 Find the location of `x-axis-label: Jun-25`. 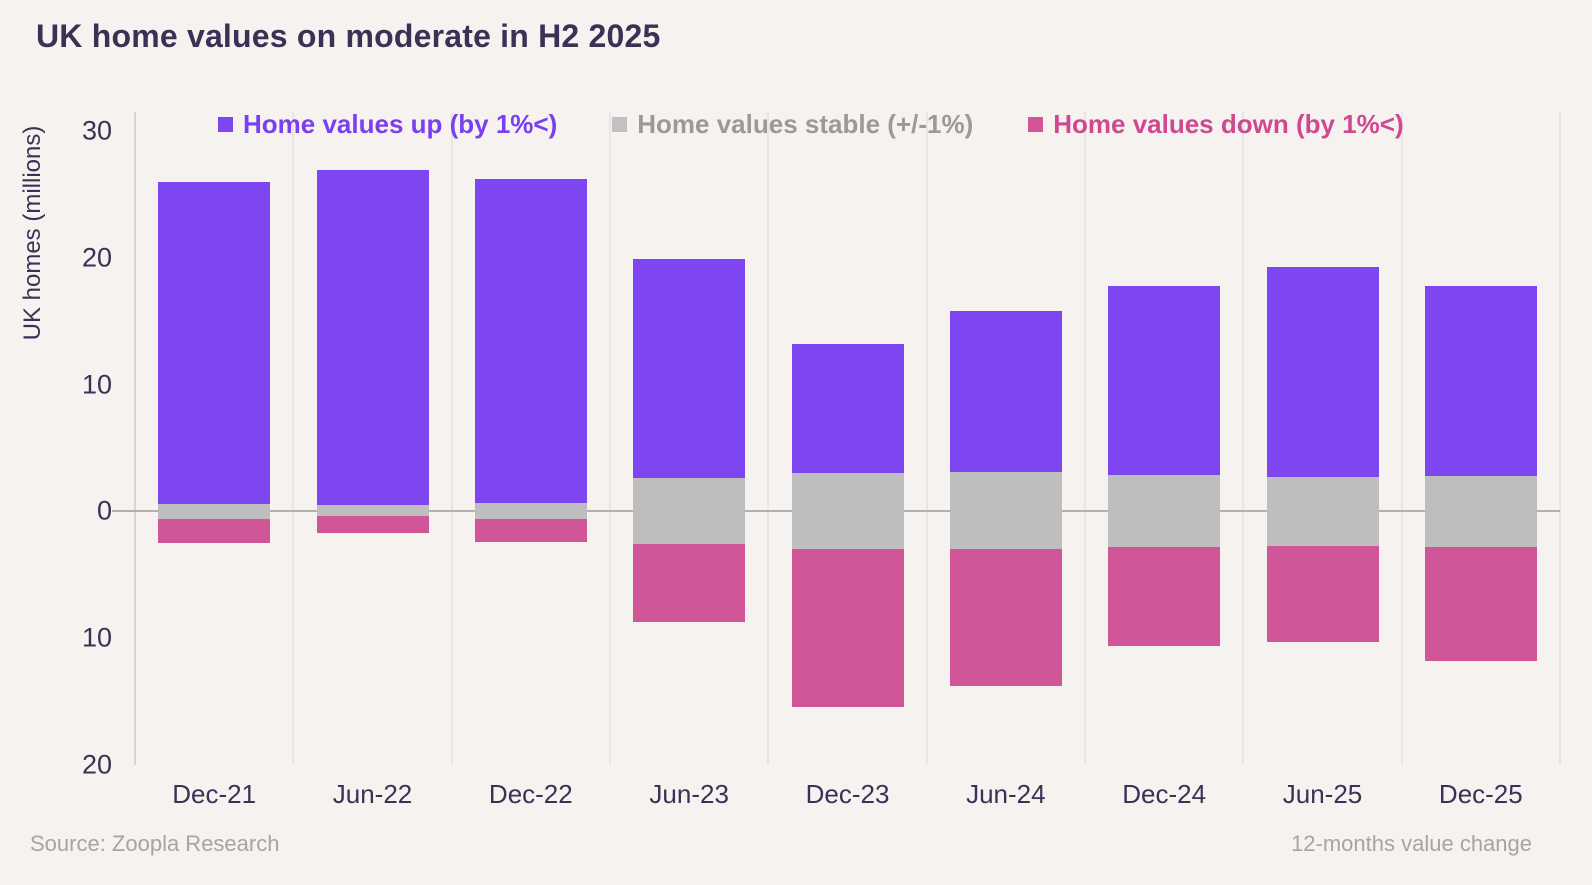

x-axis-label: Jun-25 is located at coordinates (1322, 794).